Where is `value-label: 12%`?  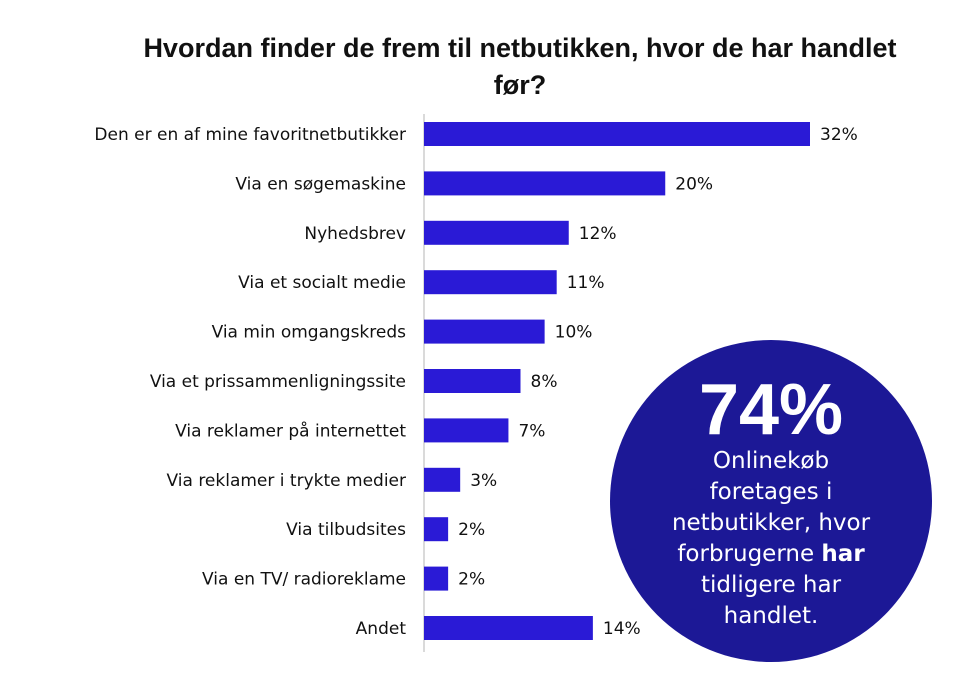 value-label: 12% is located at coordinates (598, 234).